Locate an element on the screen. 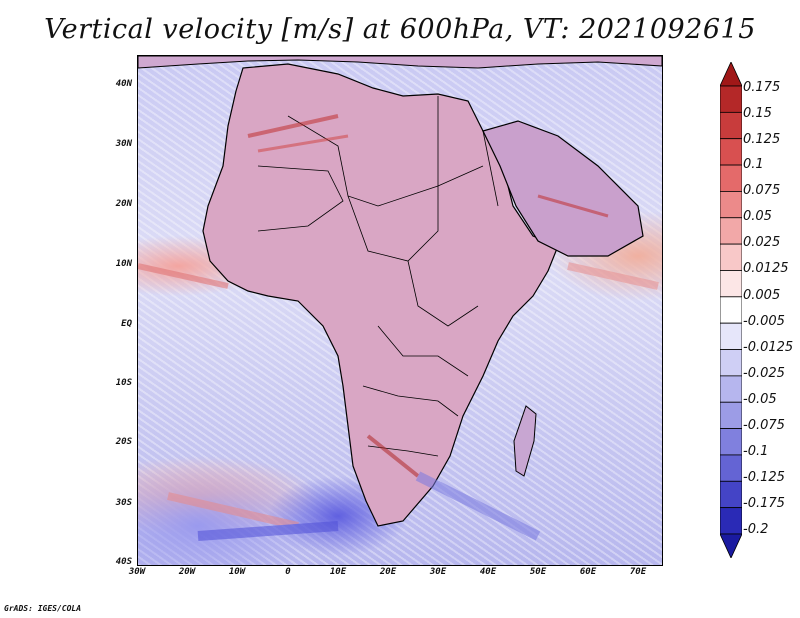 Image resolution: width=800 pixels, height=618 pixels. colorbar-label: 0.025 is located at coordinates (762, 242).